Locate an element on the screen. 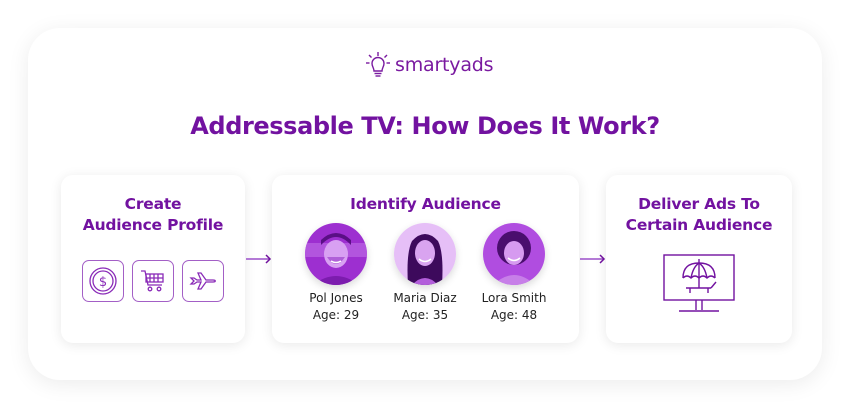 The height and width of the screenshot is (410, 850). step-title: Create Audience Profile is located at coordinates (153, 215).